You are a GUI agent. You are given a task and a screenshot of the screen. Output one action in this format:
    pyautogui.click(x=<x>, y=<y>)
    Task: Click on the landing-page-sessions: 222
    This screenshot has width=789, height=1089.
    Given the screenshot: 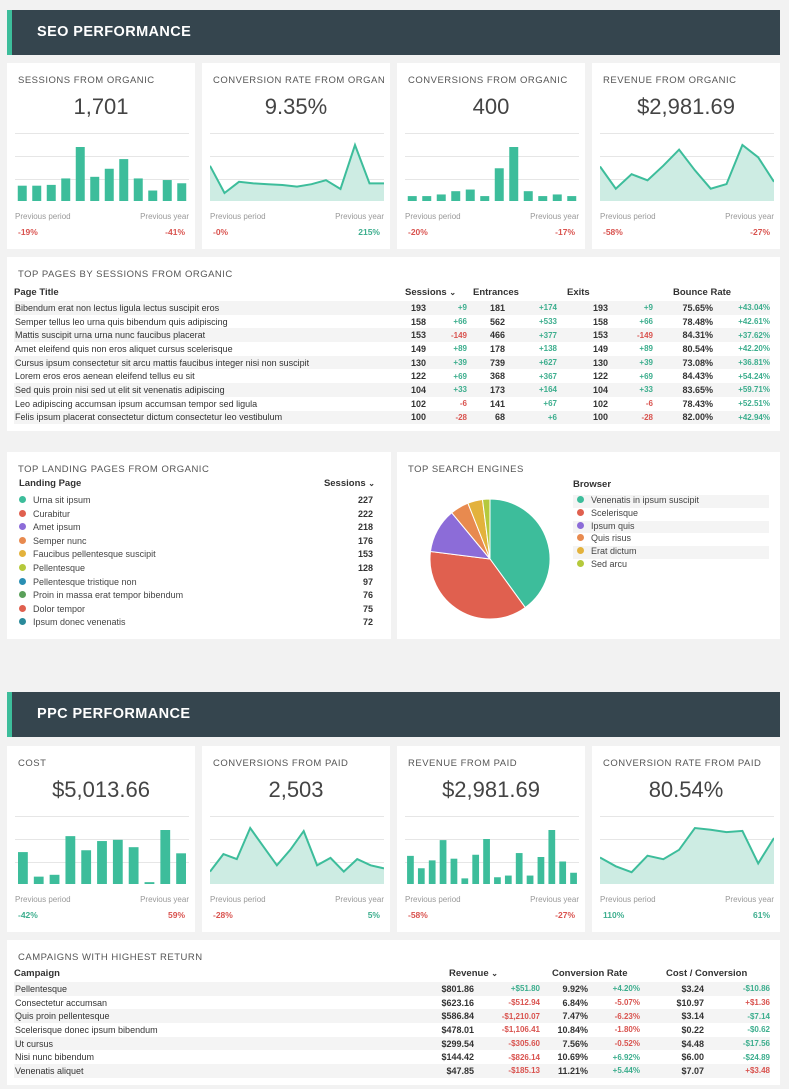 What is the action you would take?
    pyautogui.click(x=365, y=513)
    